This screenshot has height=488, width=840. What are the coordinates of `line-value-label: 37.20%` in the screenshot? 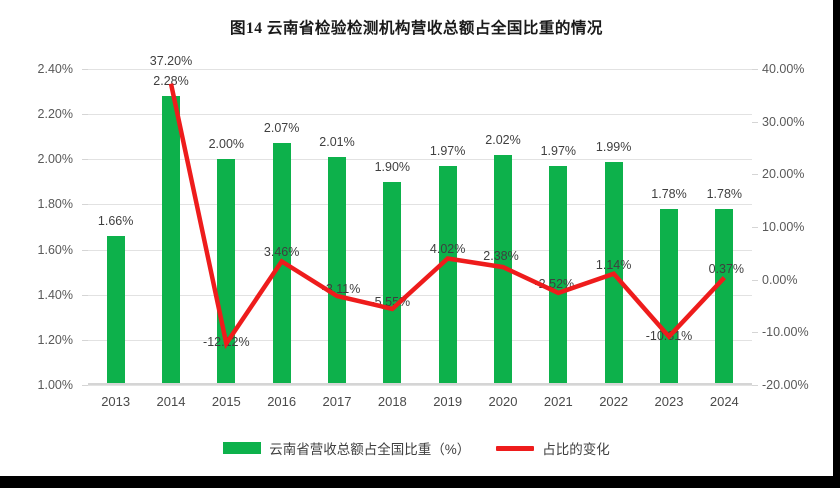 It's located at (171, 60).